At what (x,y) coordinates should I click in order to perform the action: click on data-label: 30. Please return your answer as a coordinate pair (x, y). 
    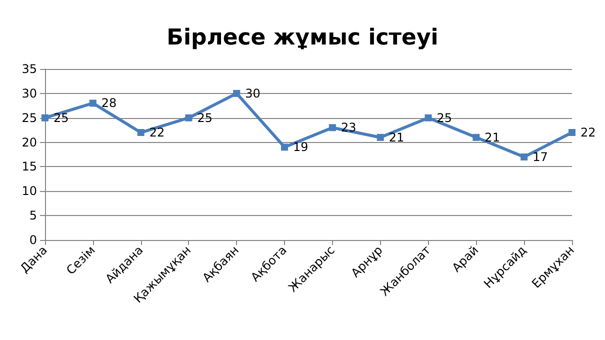
    Looking at the image, I should click on (252, 93).